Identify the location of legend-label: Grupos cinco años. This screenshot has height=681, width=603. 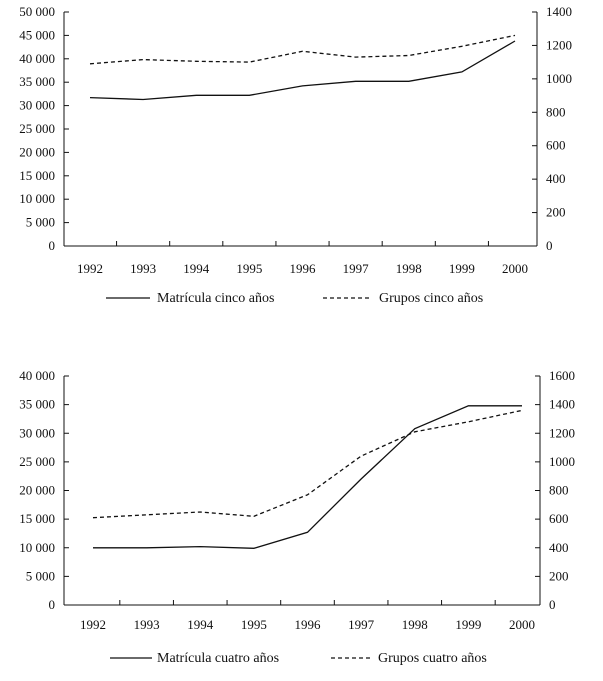
(431, 298).